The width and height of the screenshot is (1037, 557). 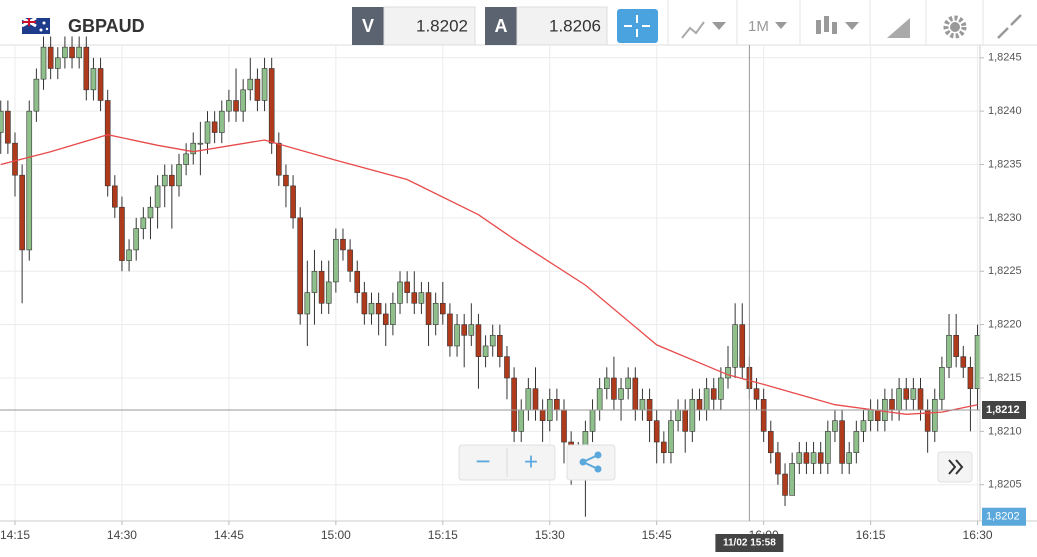 I want to click on y-tick-label: 1,8220, so click(x=1005, y=325).